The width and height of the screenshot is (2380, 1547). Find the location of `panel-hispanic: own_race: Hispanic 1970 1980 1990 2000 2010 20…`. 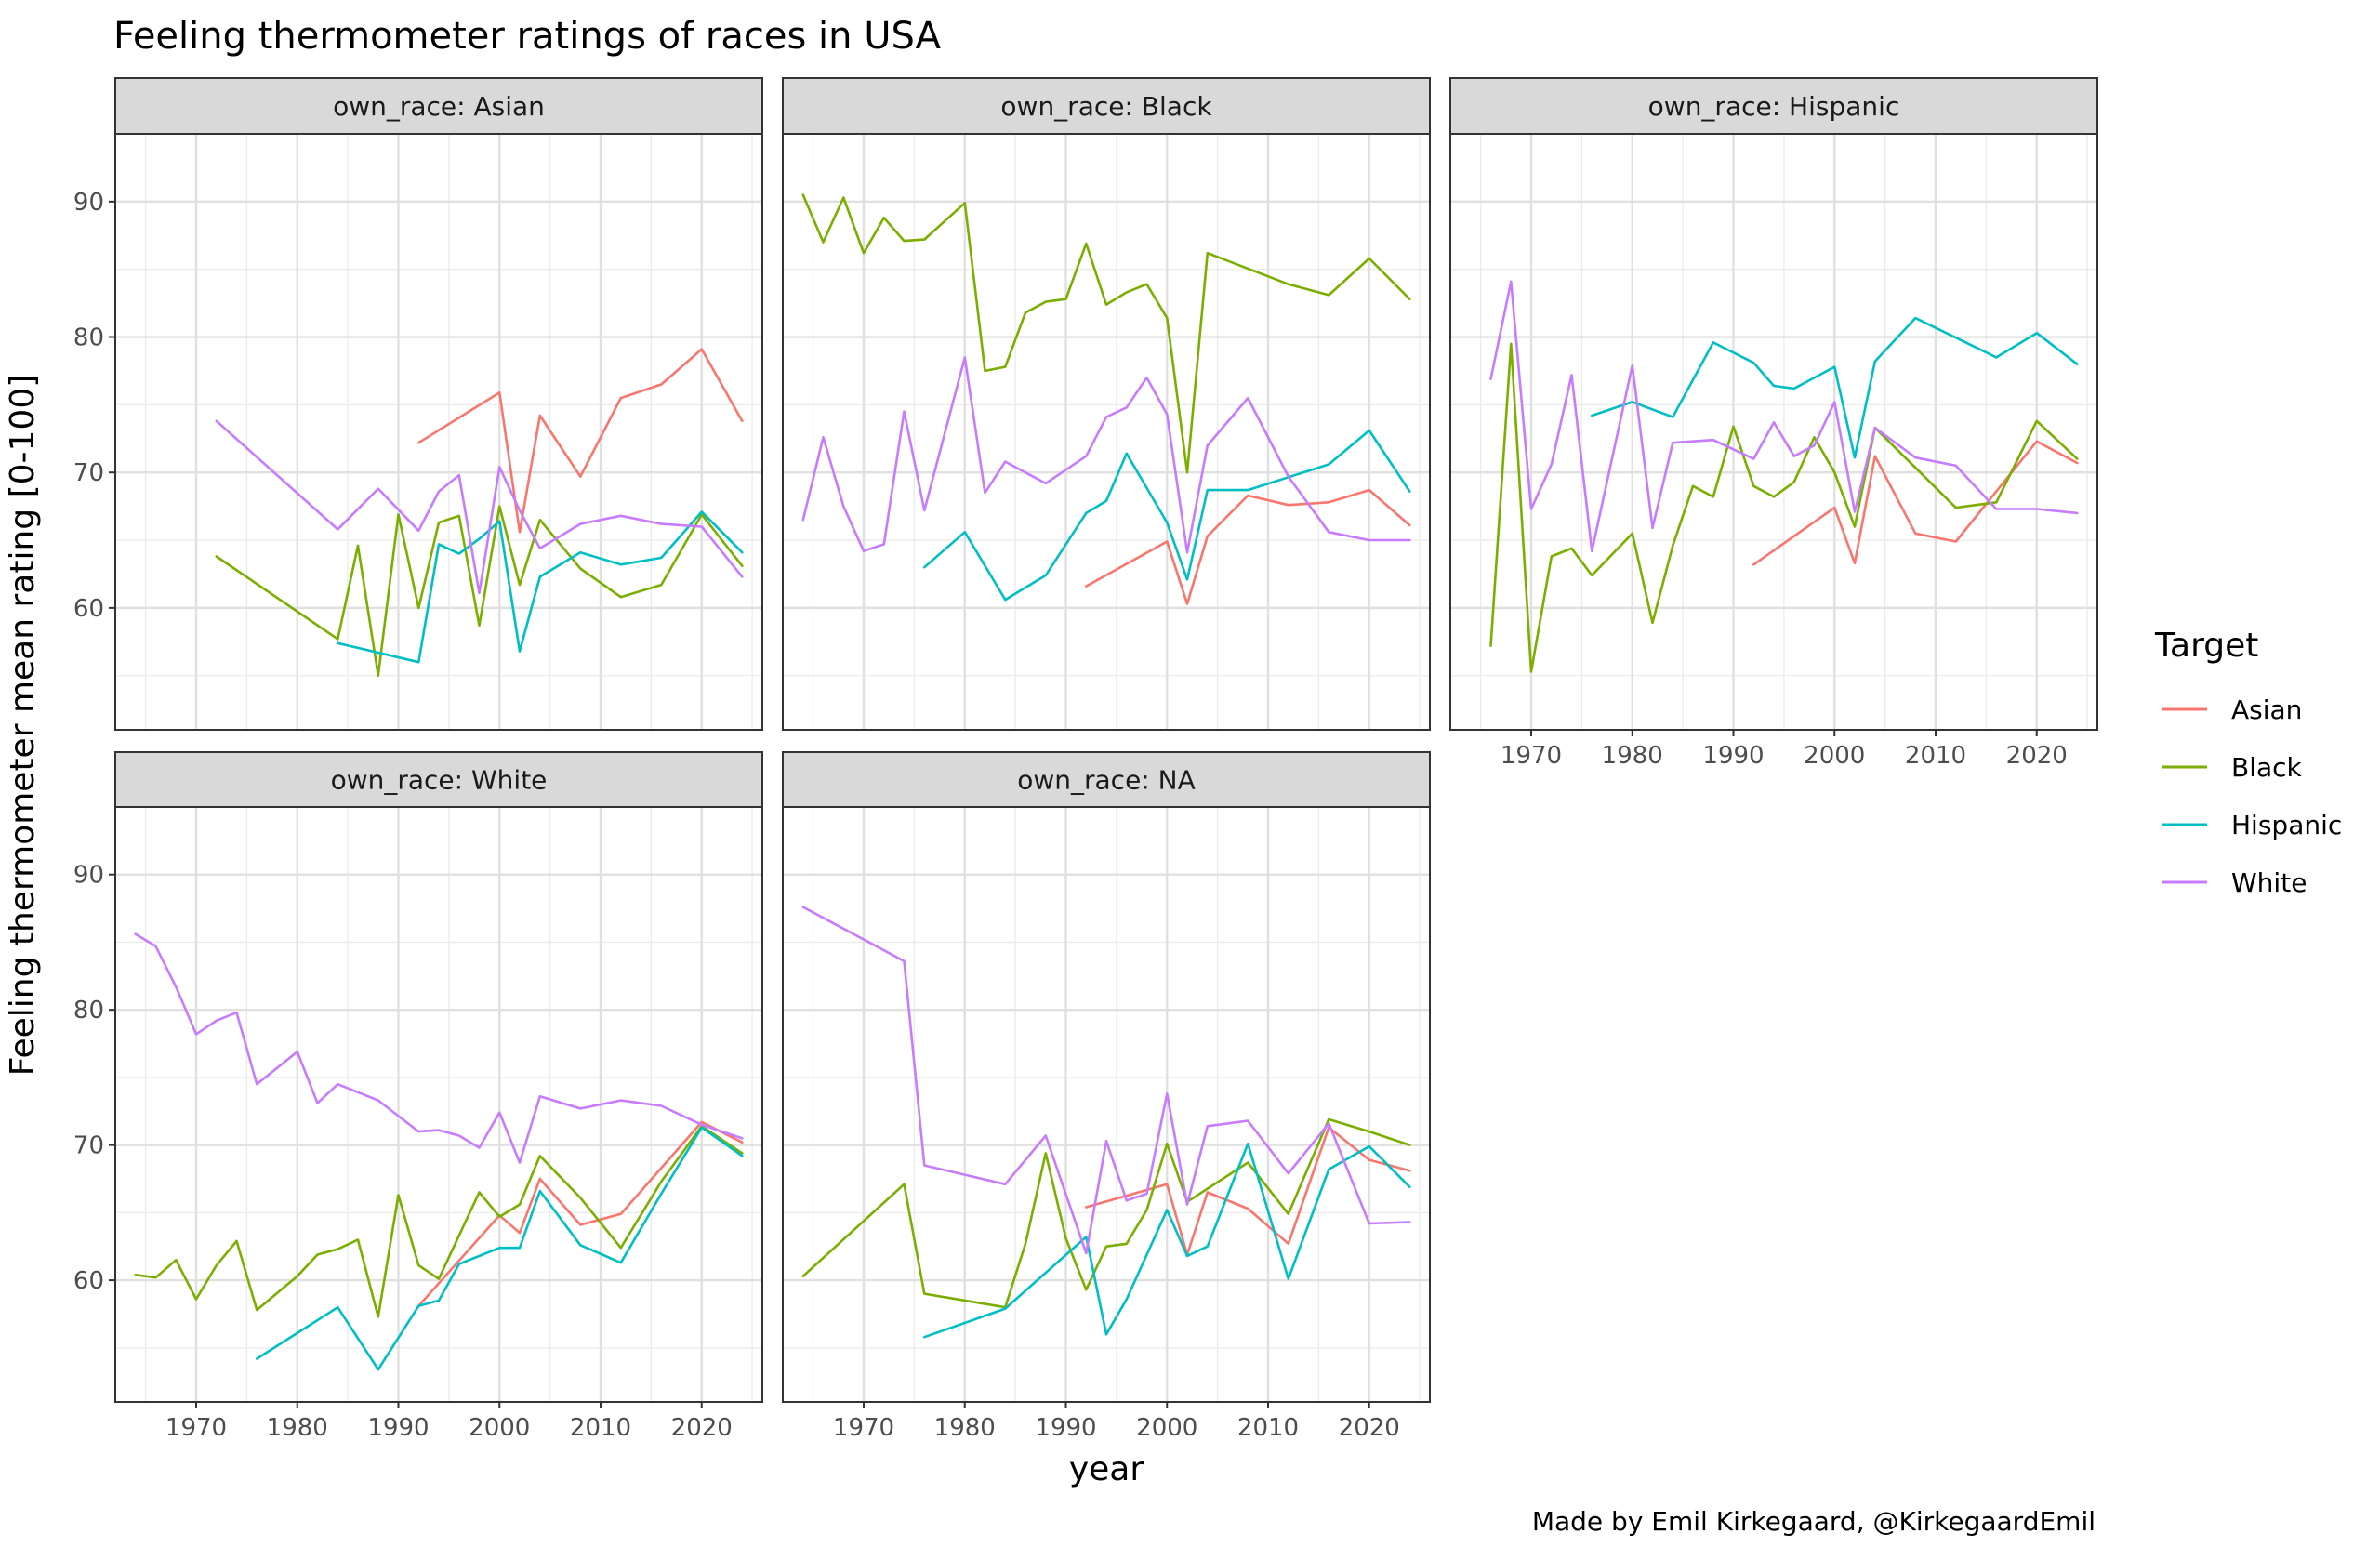

panel-hispanic: own_race: Hispanic 1970 1980 1990 2000 2010 20… is located at coordinates (1773, 423).